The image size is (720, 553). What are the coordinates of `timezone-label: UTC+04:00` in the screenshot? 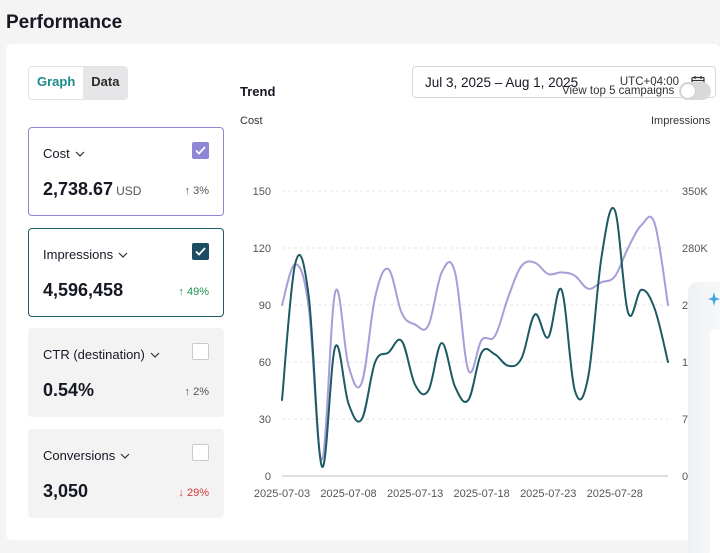 It's located at (649, 82).